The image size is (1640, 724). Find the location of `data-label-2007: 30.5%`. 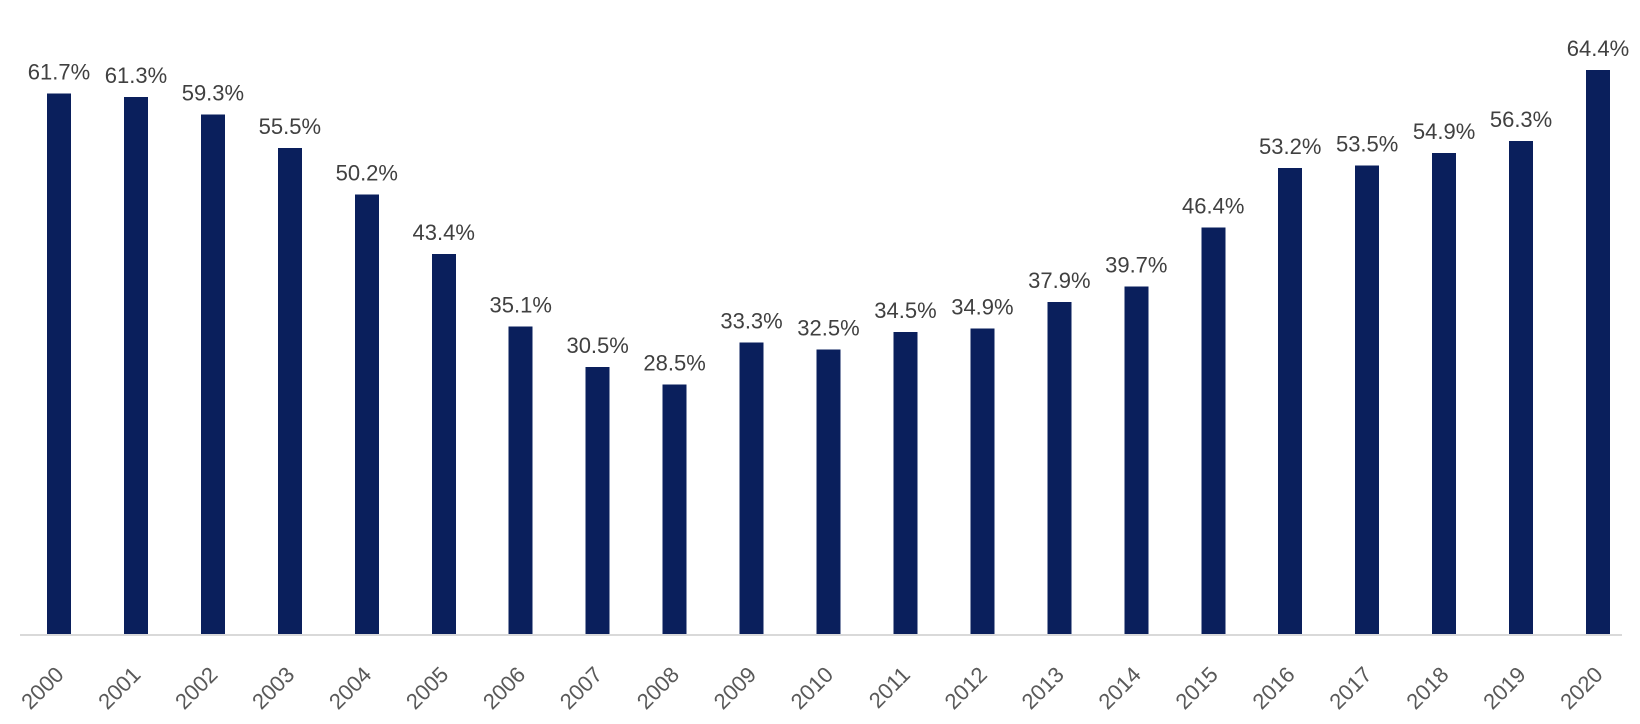

data-label-2007: 30.5% is located at coordinates (597, 345).